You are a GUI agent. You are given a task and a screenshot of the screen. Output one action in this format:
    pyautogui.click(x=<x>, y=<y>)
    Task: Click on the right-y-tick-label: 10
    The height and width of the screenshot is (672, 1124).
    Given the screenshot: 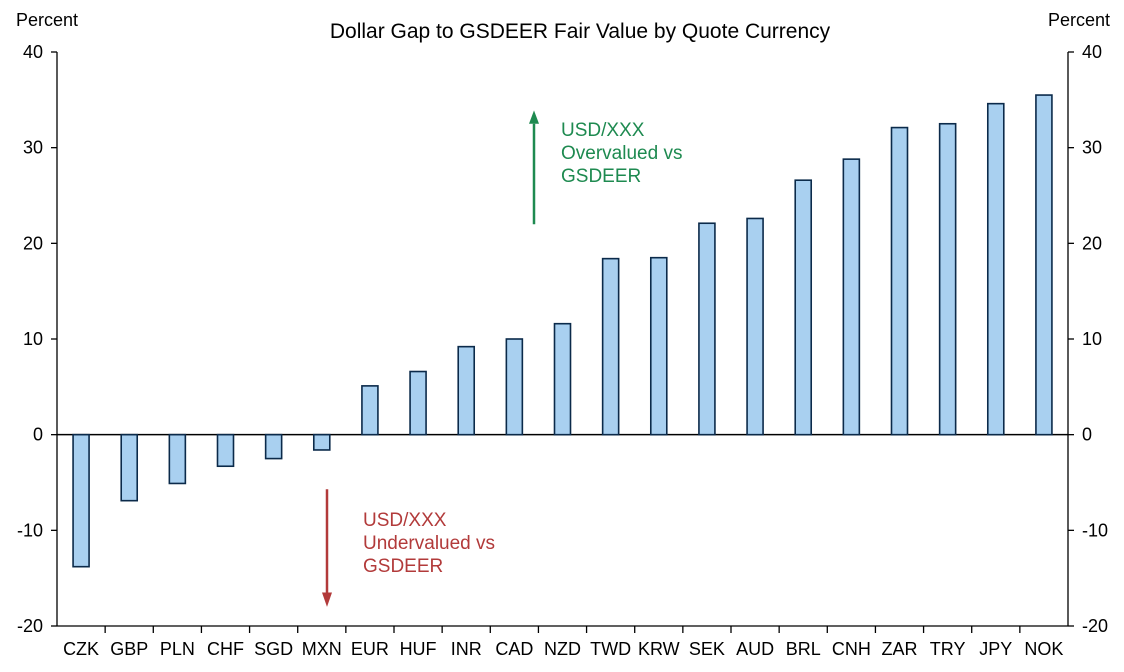 What is the action you would take?
    pyautogui.click(x=1092, y=339)
    